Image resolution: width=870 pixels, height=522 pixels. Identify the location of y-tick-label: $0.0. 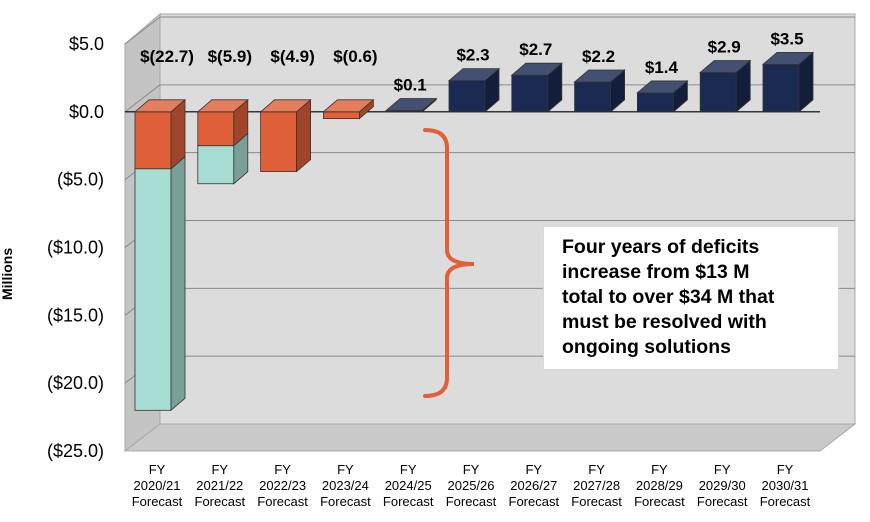
(86, 112).